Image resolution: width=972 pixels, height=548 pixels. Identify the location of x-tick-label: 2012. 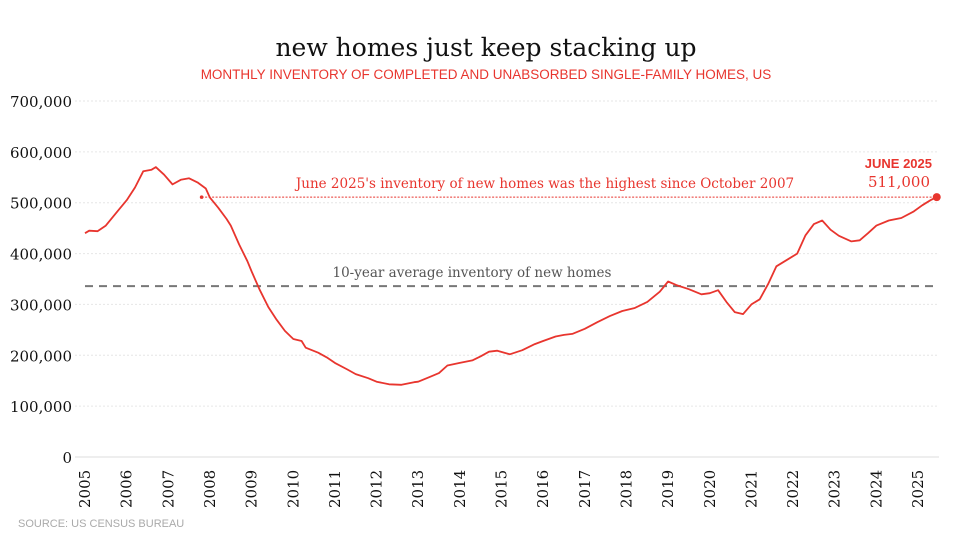
(377, 489).